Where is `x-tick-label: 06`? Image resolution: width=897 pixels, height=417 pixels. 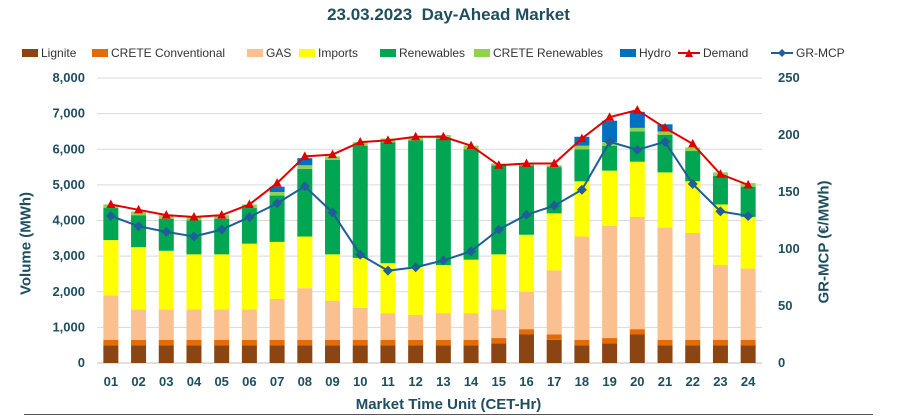 x-tick-label: 06 is located at coordinates (249, 381).